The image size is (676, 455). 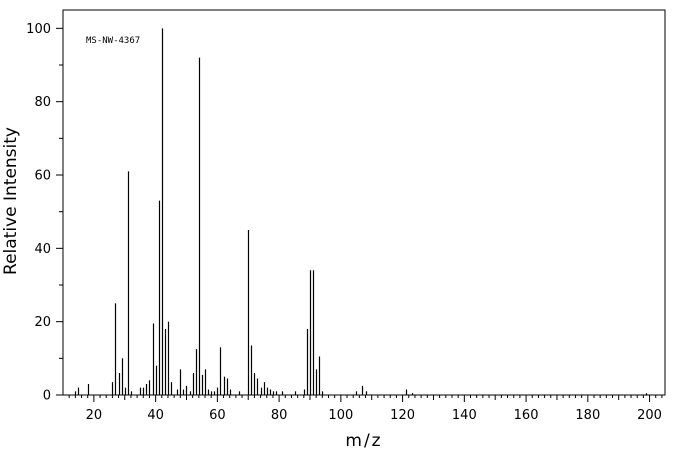 I want to click on x-tick-label: 80, so click(x=279, y=415).